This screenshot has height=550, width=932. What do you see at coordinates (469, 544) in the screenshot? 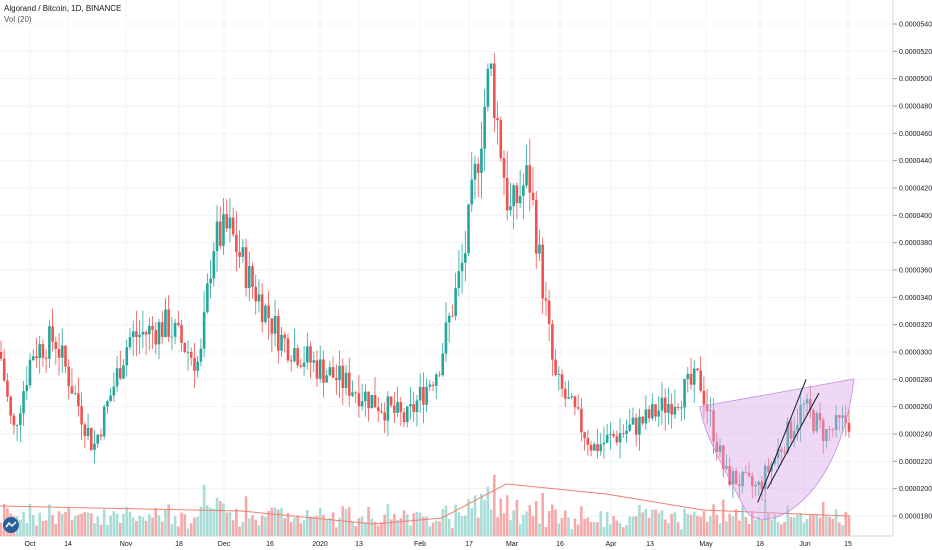
I see `x-tick-label: 17` at bounding box center [469, 544].